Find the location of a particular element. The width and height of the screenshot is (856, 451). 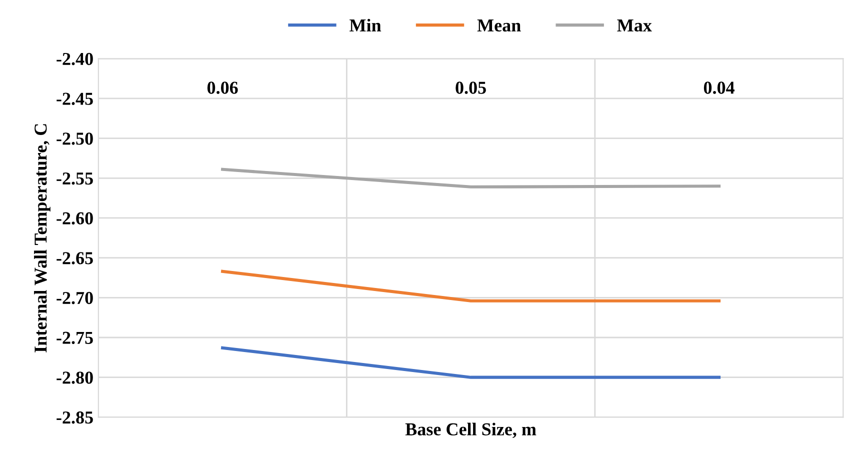

x-axis-title: Base Cell Size, m is located at coordinates (470, 430).